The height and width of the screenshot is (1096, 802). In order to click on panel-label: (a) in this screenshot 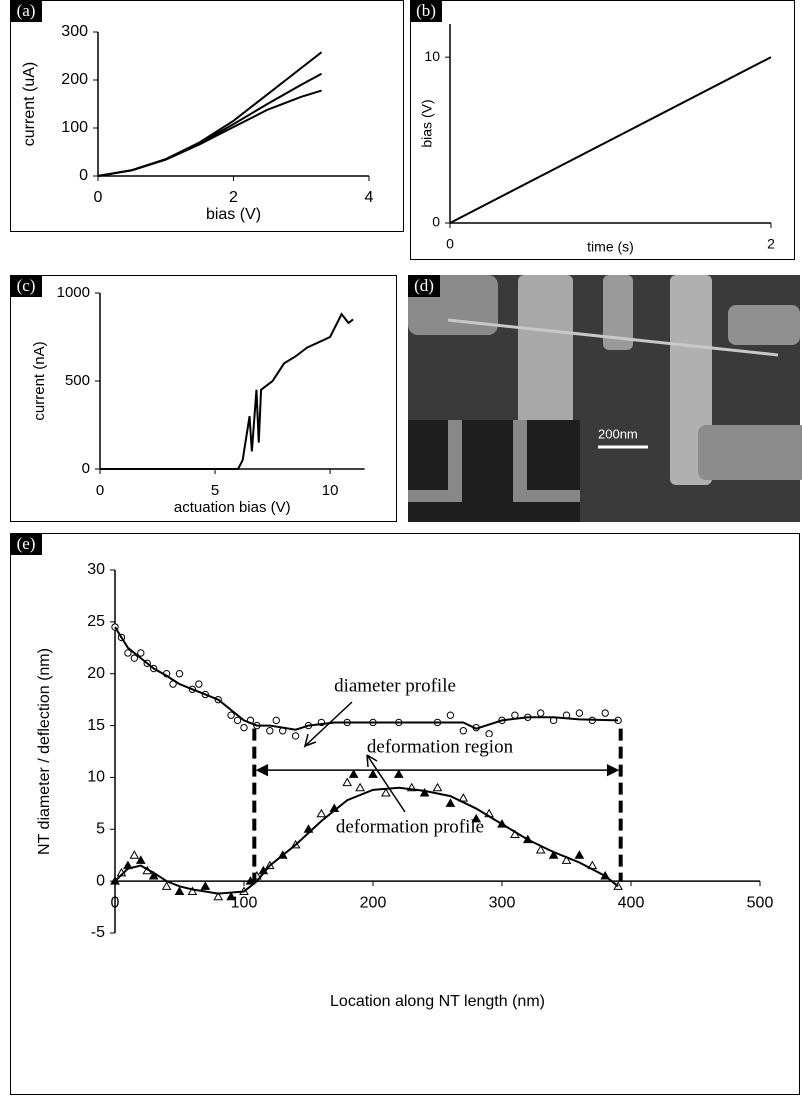, I will do `click(26, 10)`.